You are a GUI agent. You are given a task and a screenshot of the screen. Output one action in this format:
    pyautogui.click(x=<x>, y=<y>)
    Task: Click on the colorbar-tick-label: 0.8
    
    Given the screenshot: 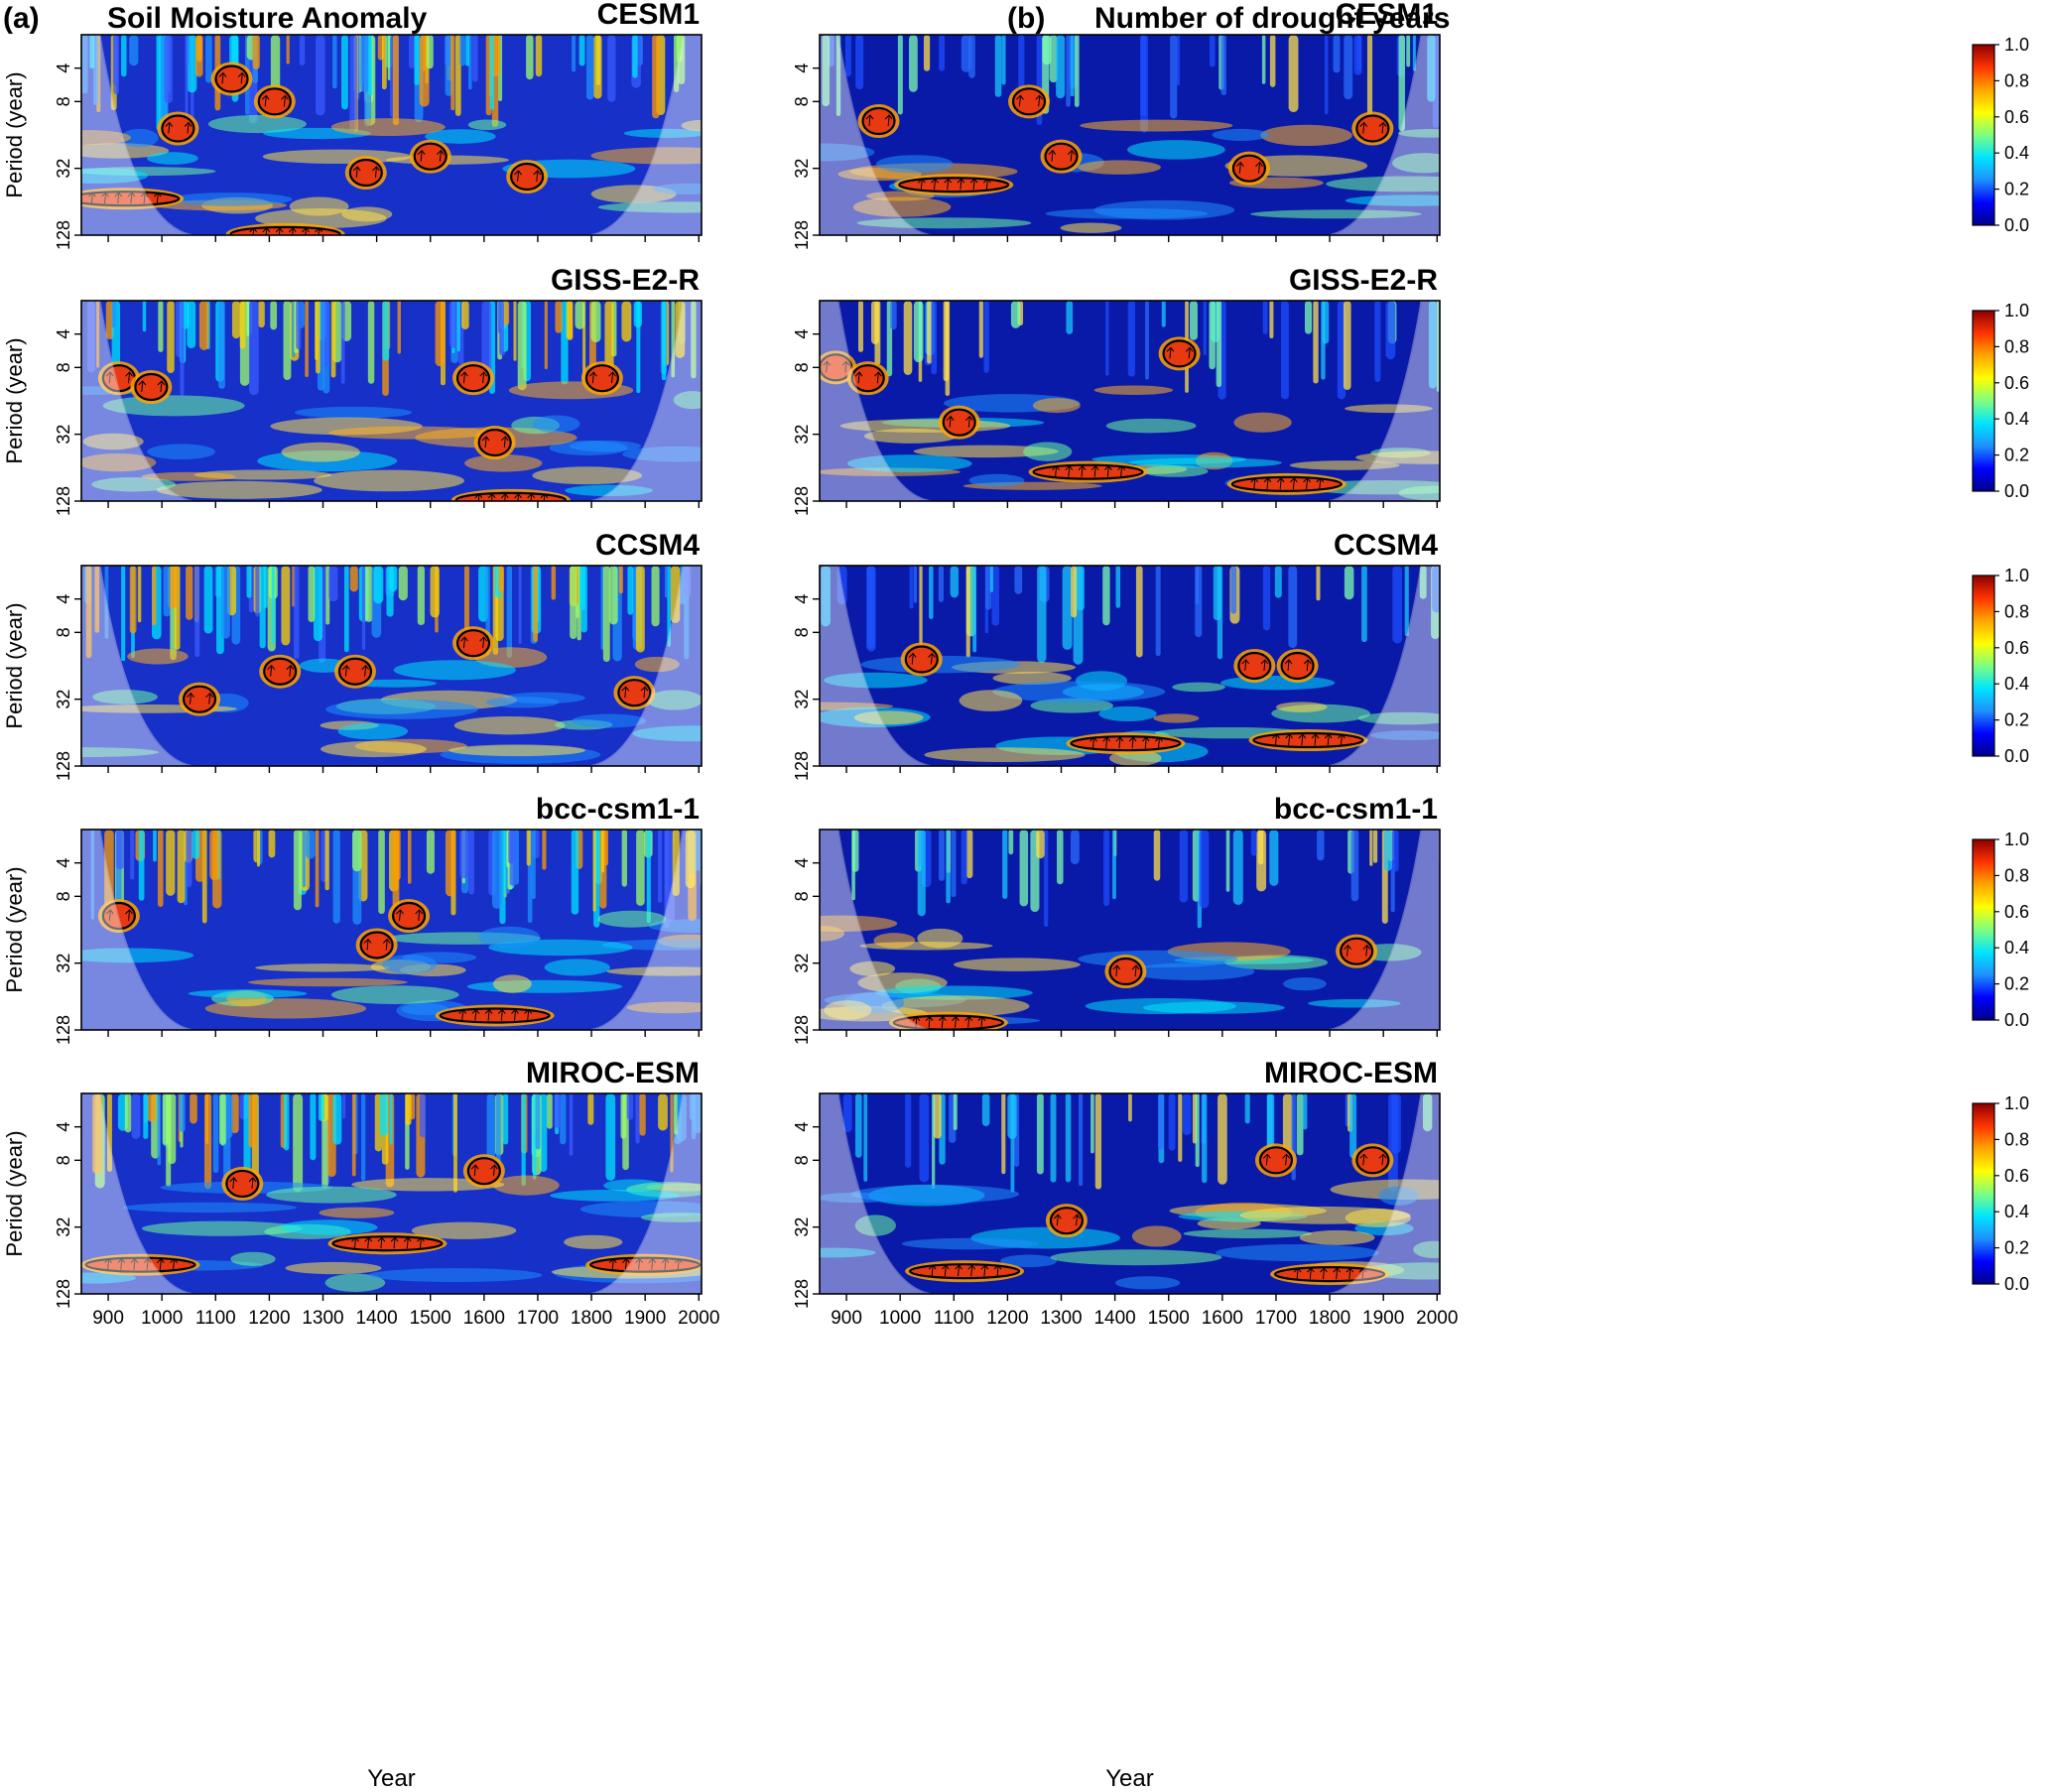 What is the action you would take?
    pyautogui.click(x=2017, y=611)
    